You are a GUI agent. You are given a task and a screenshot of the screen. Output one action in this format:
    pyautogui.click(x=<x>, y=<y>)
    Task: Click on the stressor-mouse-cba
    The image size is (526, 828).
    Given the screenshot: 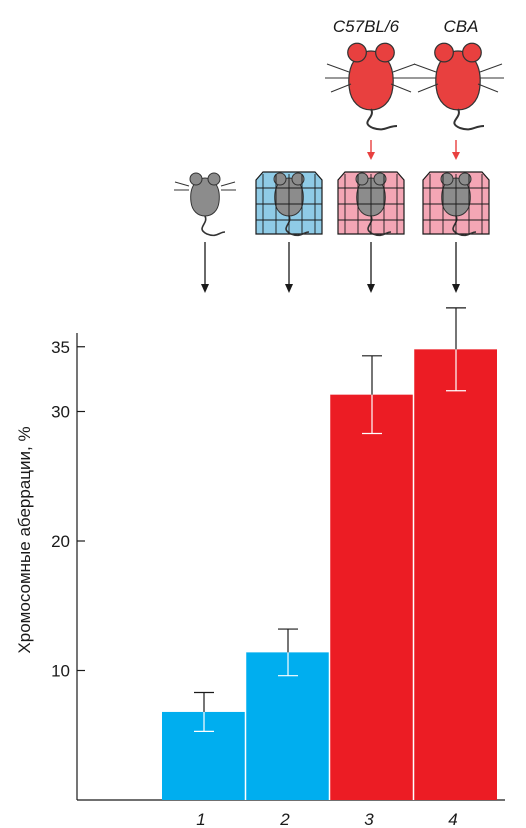 What is the action you would take?
    pyautogui.click(x=458, y=86)
    